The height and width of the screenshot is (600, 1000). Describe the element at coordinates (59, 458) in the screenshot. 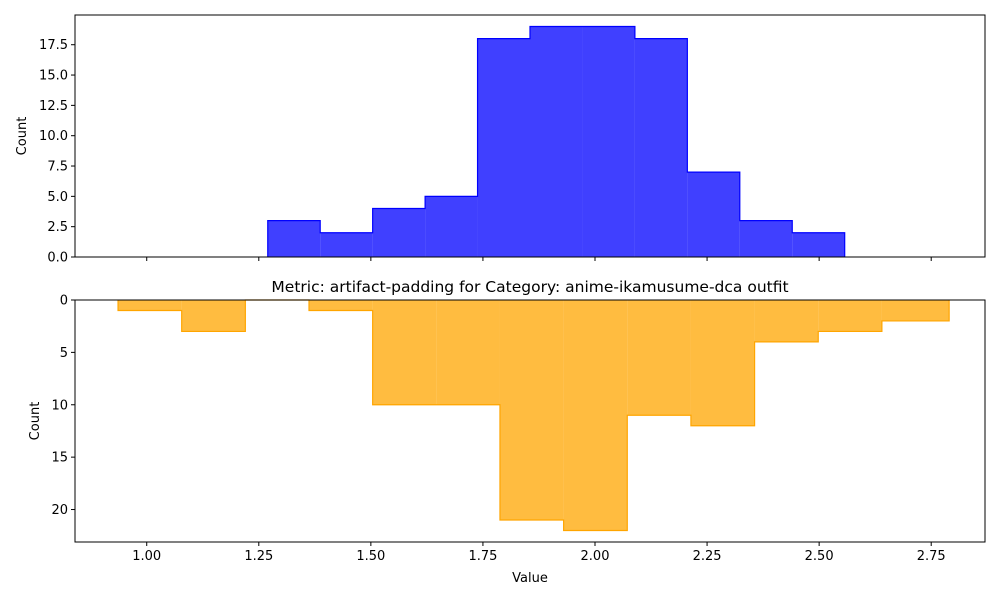

I see `y-tick-label: 15` at that location.